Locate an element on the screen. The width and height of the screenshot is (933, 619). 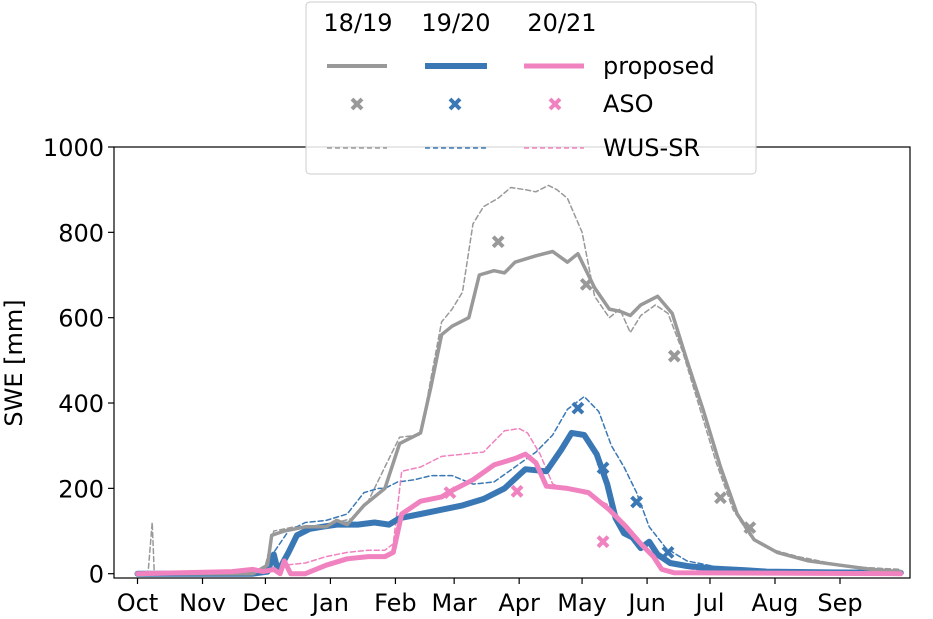
legend-header-19-20: 19/20 is located at coordinates (455, 23).